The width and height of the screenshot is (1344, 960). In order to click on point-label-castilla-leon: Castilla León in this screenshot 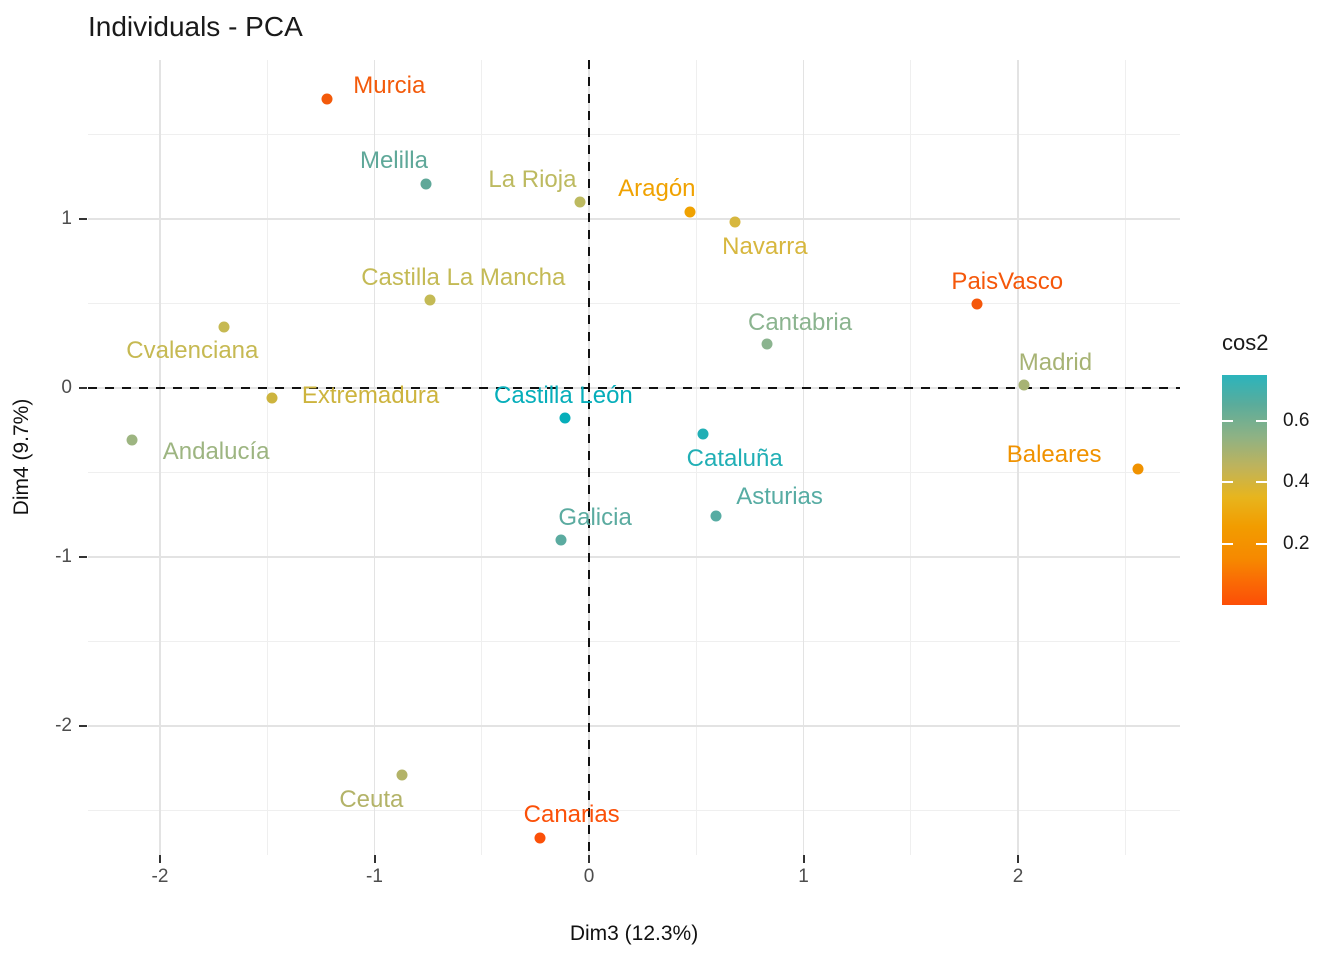, I will do `click(563, 396)`.